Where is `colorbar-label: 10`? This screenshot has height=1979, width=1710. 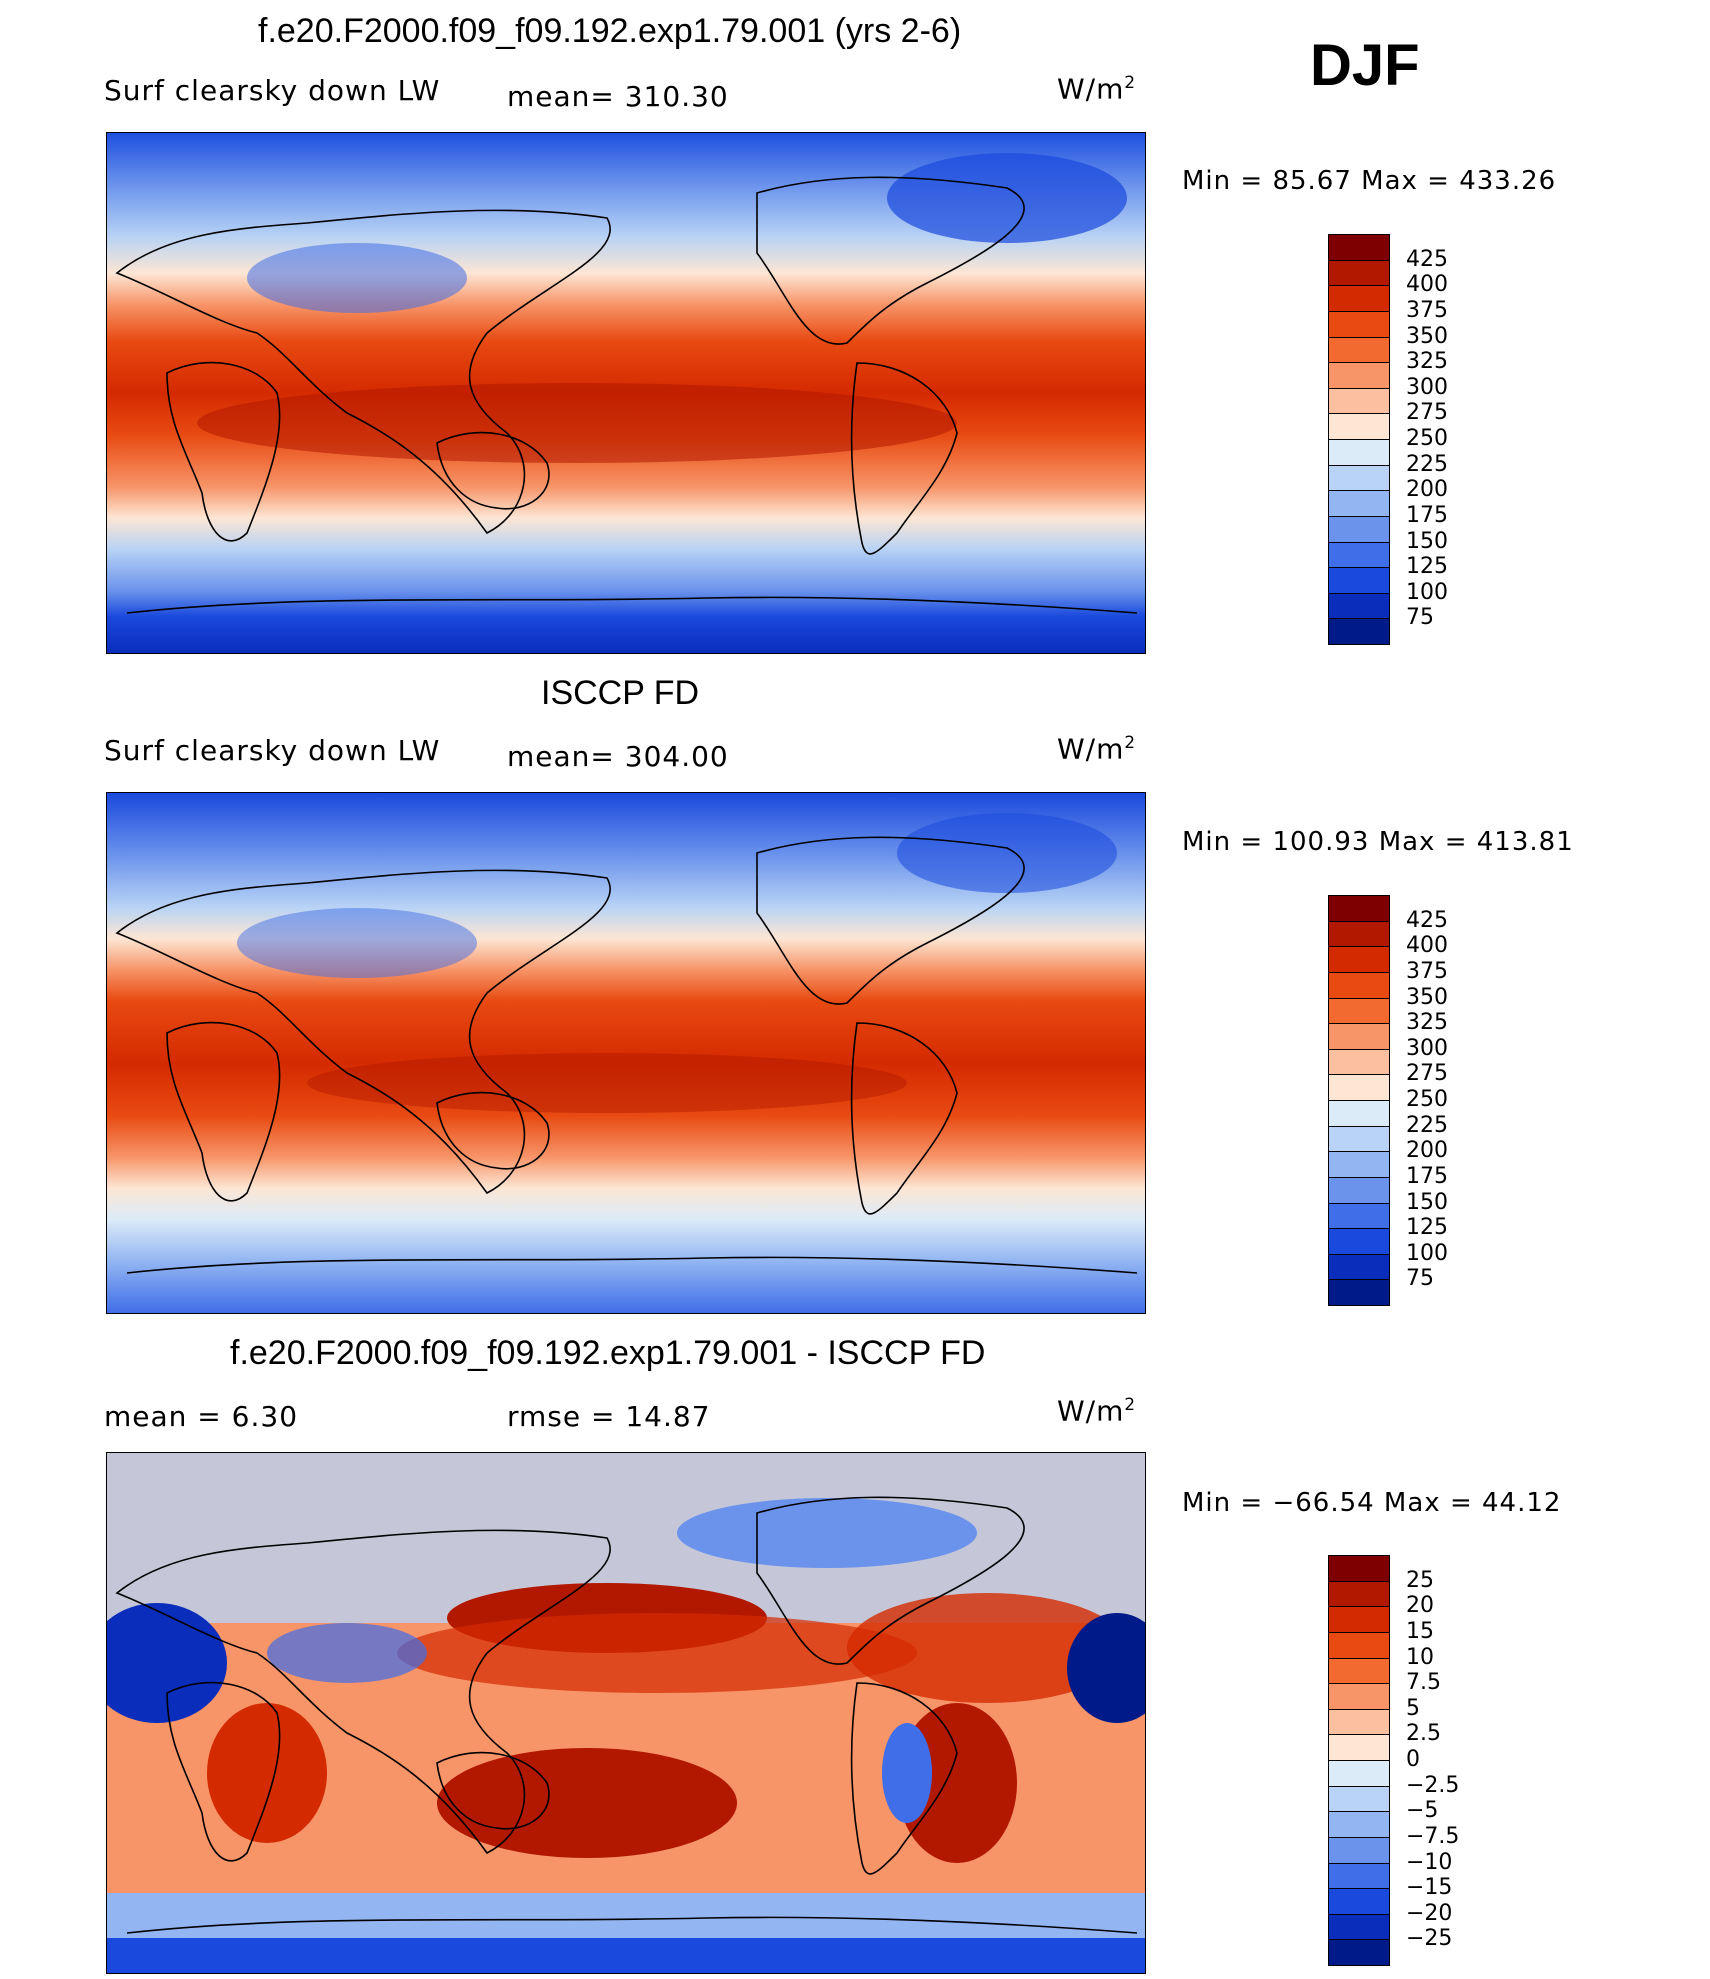
colorbar-label: 10 is located at coordinates (1420, 1657).